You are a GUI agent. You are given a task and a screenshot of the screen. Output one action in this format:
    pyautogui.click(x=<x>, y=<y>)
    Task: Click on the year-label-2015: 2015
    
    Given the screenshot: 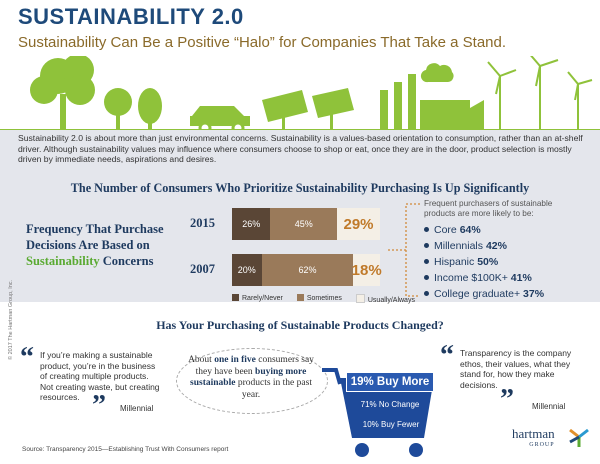 What is the action you would take?
    pyautogui.click(x=202, y=223)
    